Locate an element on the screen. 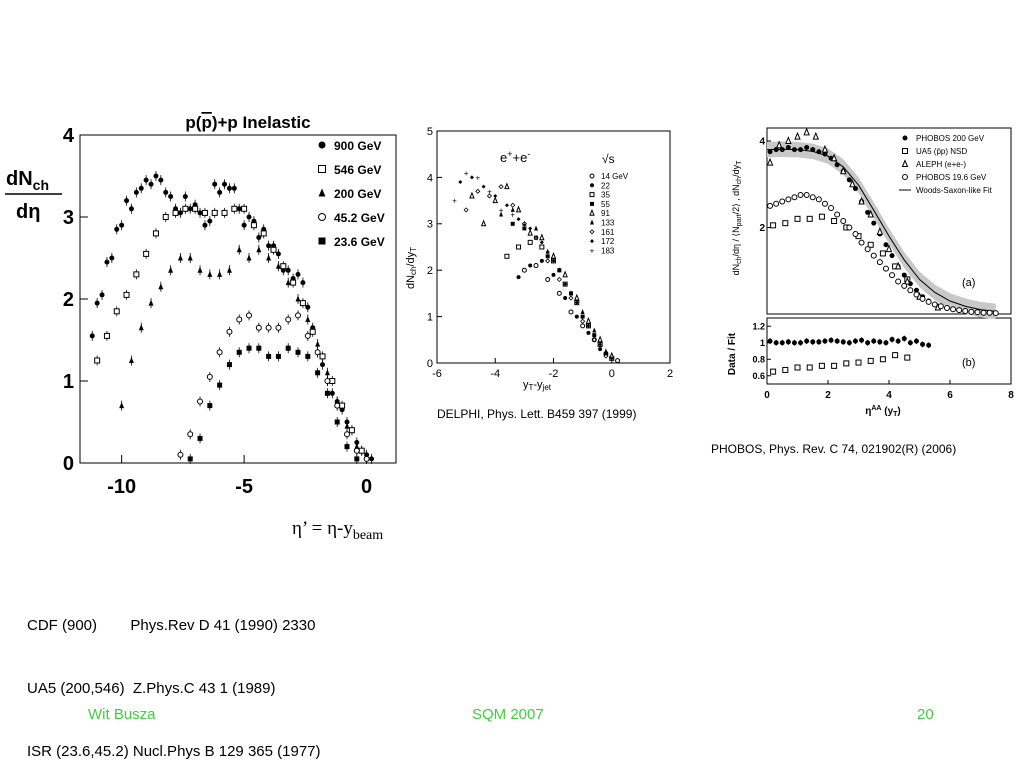 This screenshot has height=783, width=1024. x-tick-label: 6 is located at coordinates (950, 395).